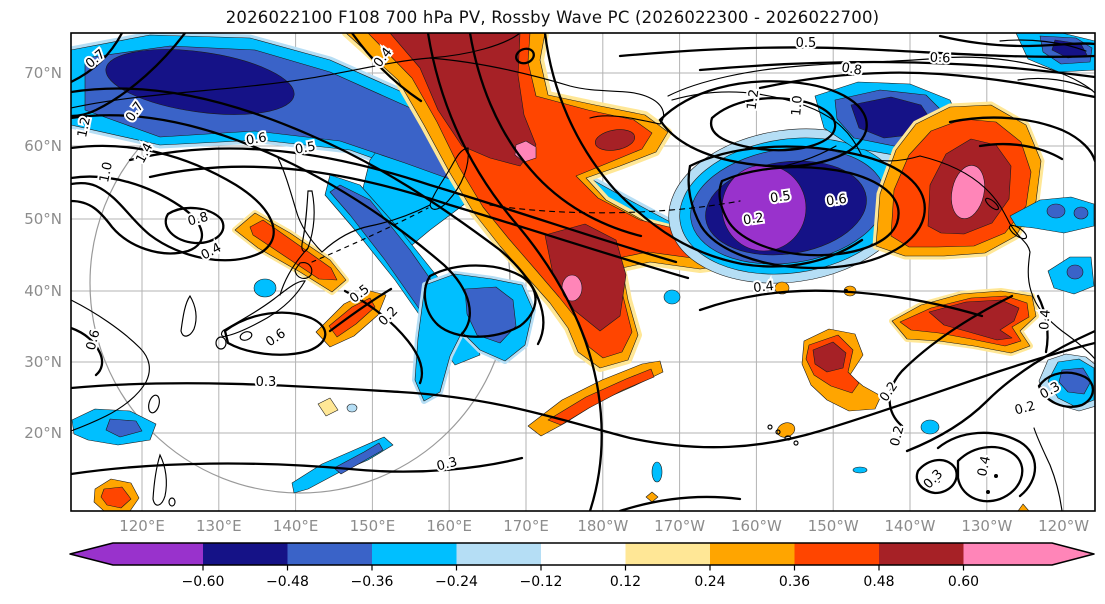 The width and height of the screenshot is (1105, 604). I want to click on y-tick-label: 50°N, so click(43, 219).